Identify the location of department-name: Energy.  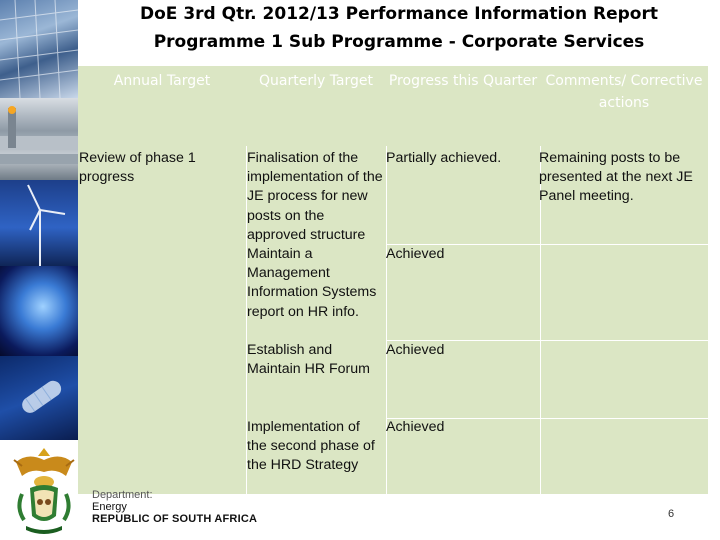
(109, 507).